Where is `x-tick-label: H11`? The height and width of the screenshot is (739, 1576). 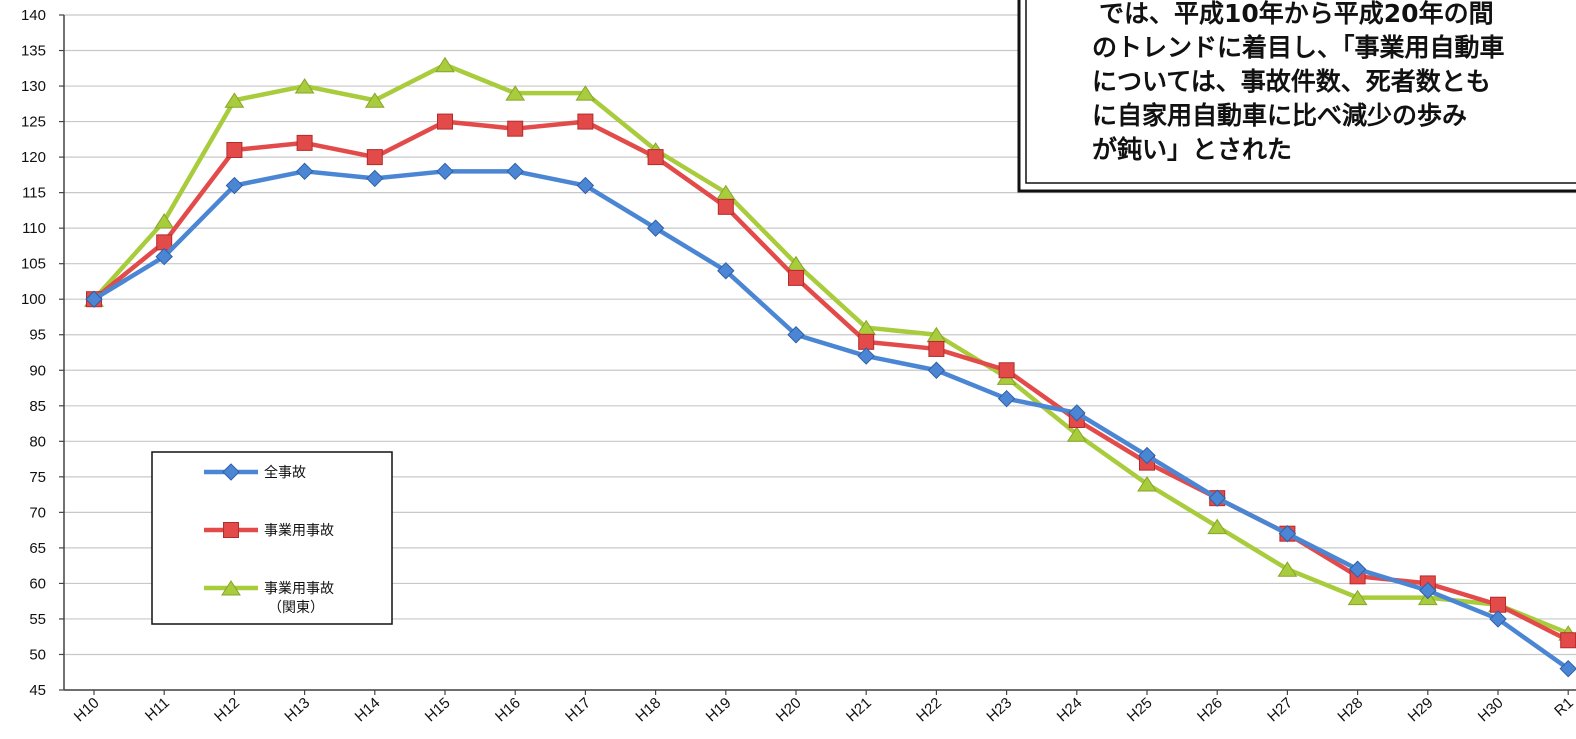
x-tick-label: H11 is located at coordinates (157, 709).